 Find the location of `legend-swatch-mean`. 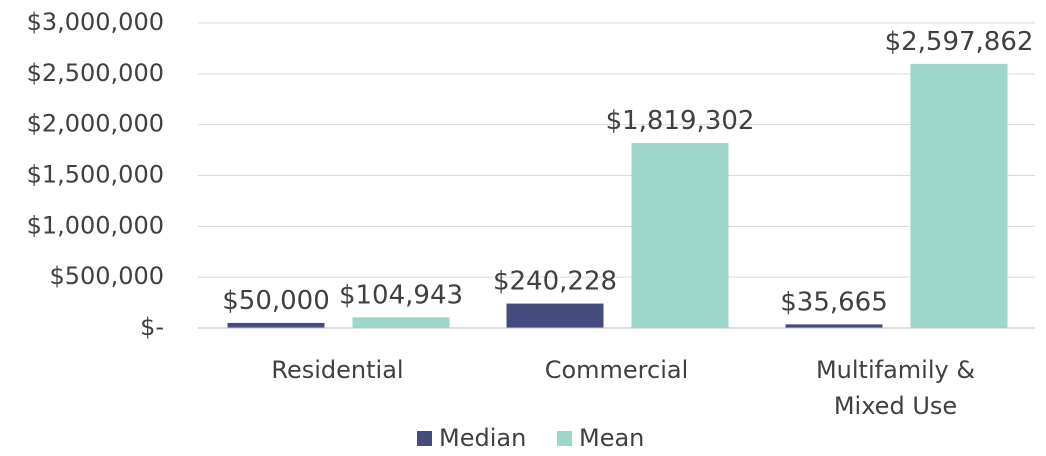

legend-swatch-mean is located at coordinates (564, 438).